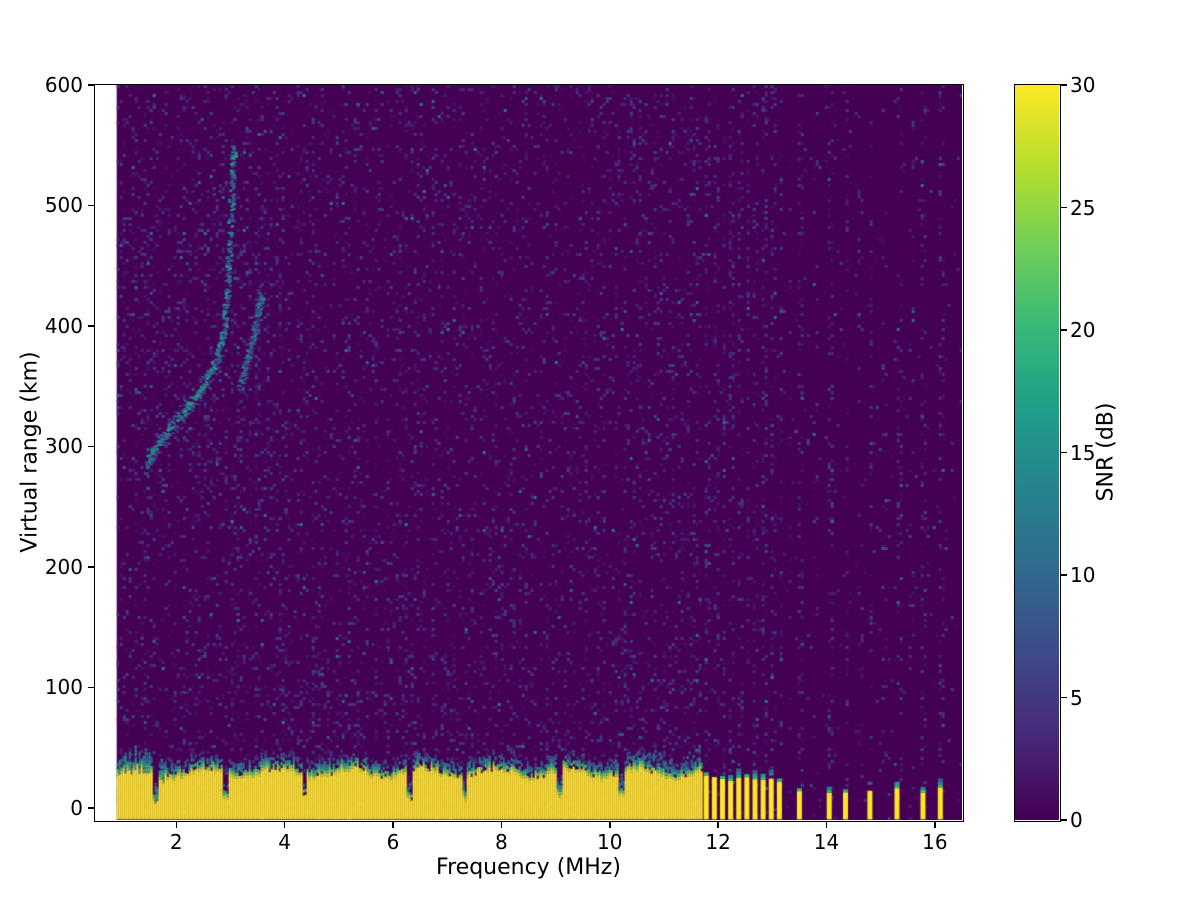  I want to click on y-tick-label: 600, so click(63, 85).